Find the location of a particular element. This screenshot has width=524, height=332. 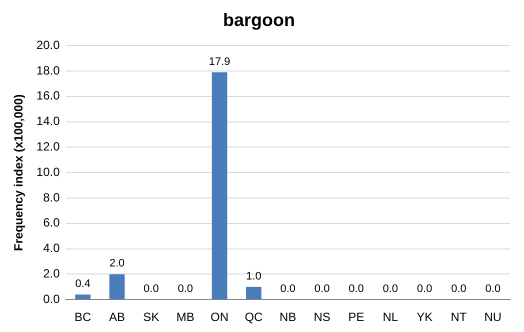

data-label: 1.0 is located at coordinates (254, 276).